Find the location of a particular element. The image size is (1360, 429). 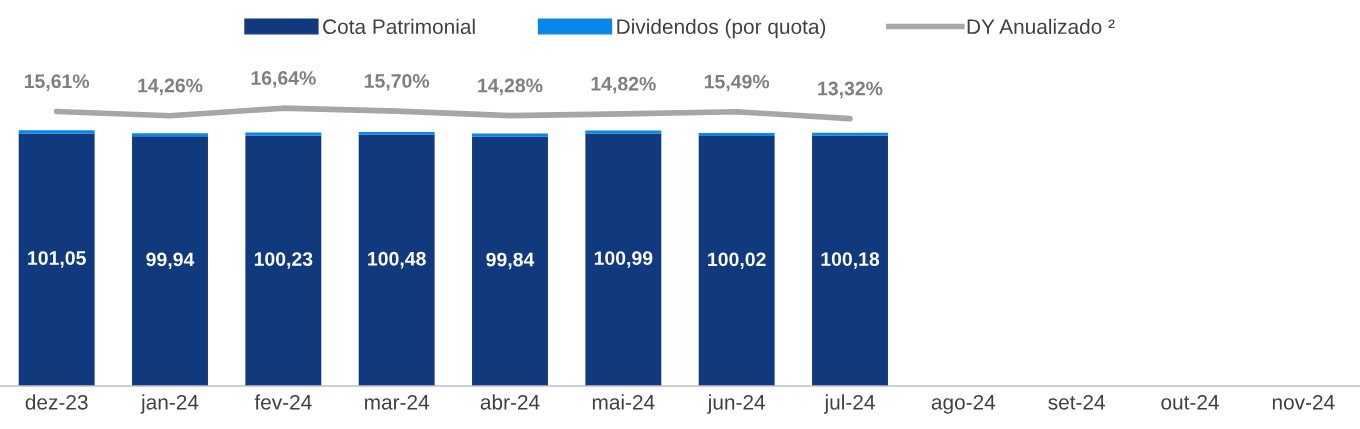

data-label: 13,32% is located at coordinates (850, 90).